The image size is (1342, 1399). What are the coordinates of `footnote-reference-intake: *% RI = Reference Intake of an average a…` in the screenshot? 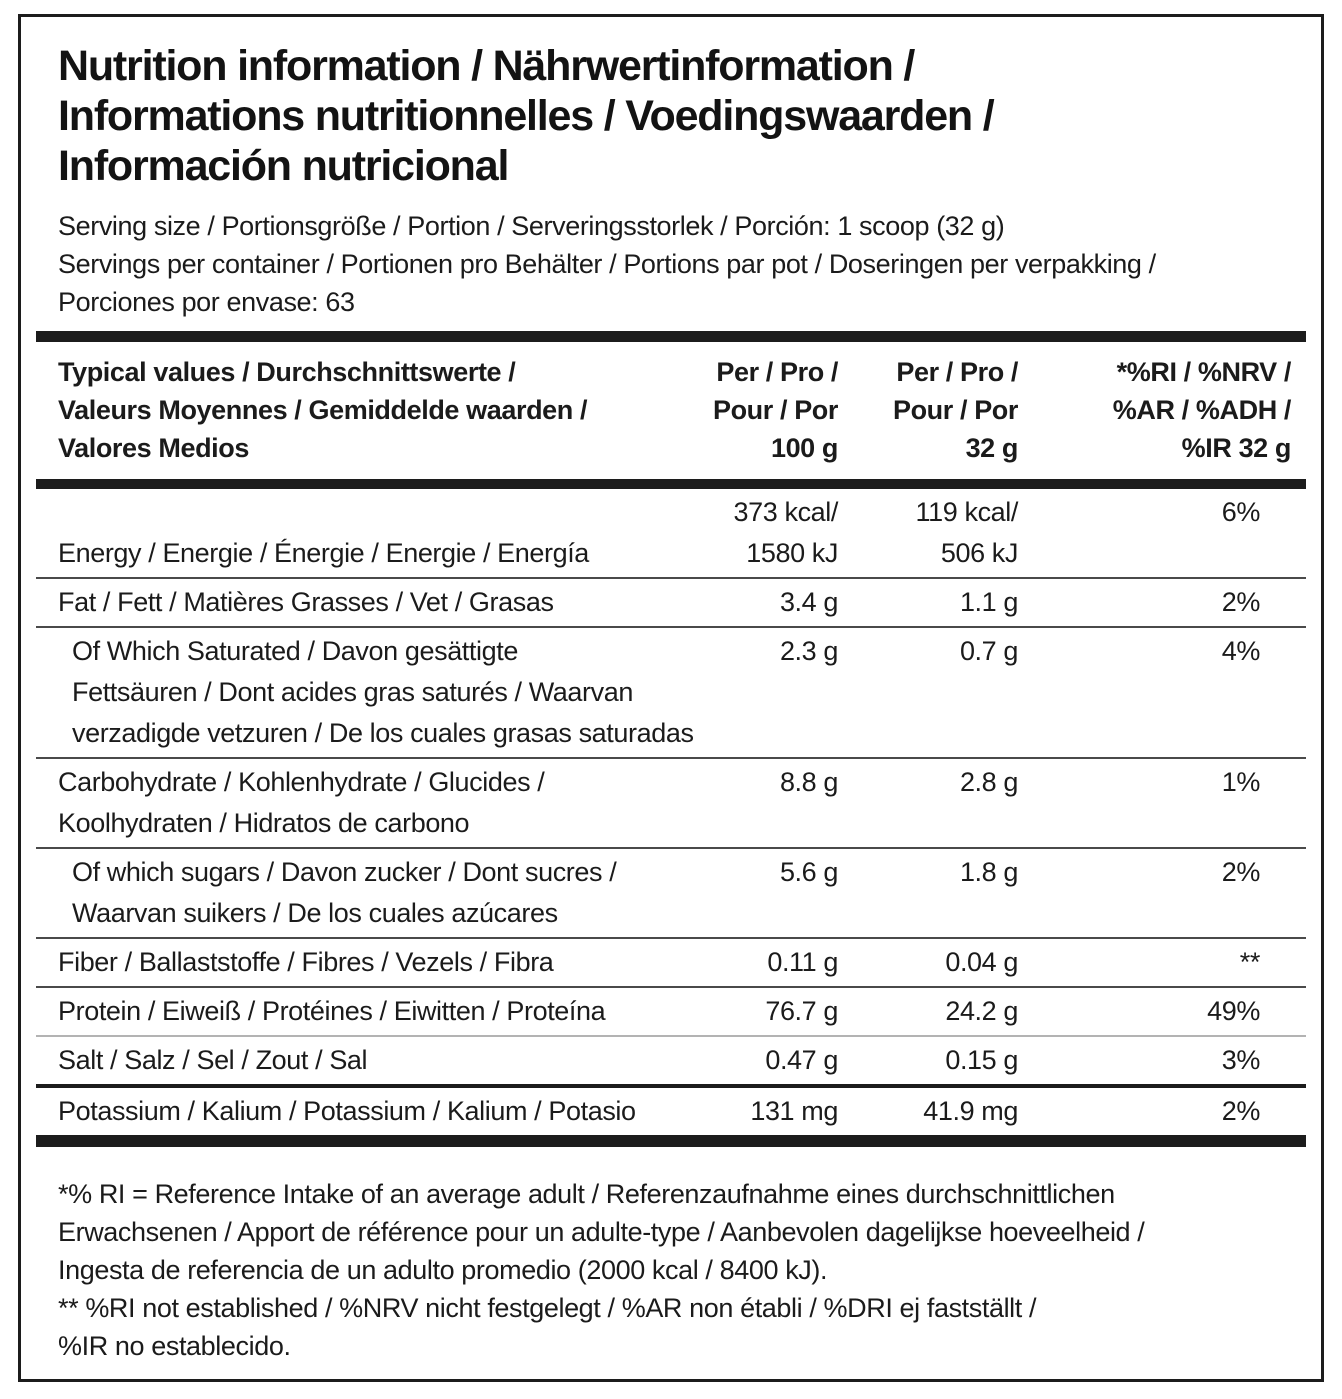 It's located at (586, 1194).